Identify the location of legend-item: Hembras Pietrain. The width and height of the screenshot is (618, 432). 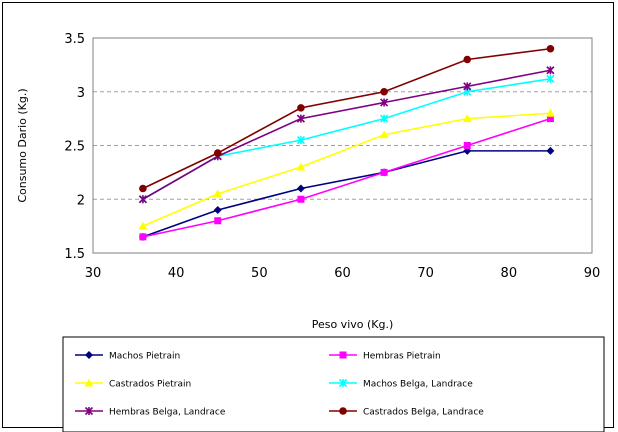
(385, 356).